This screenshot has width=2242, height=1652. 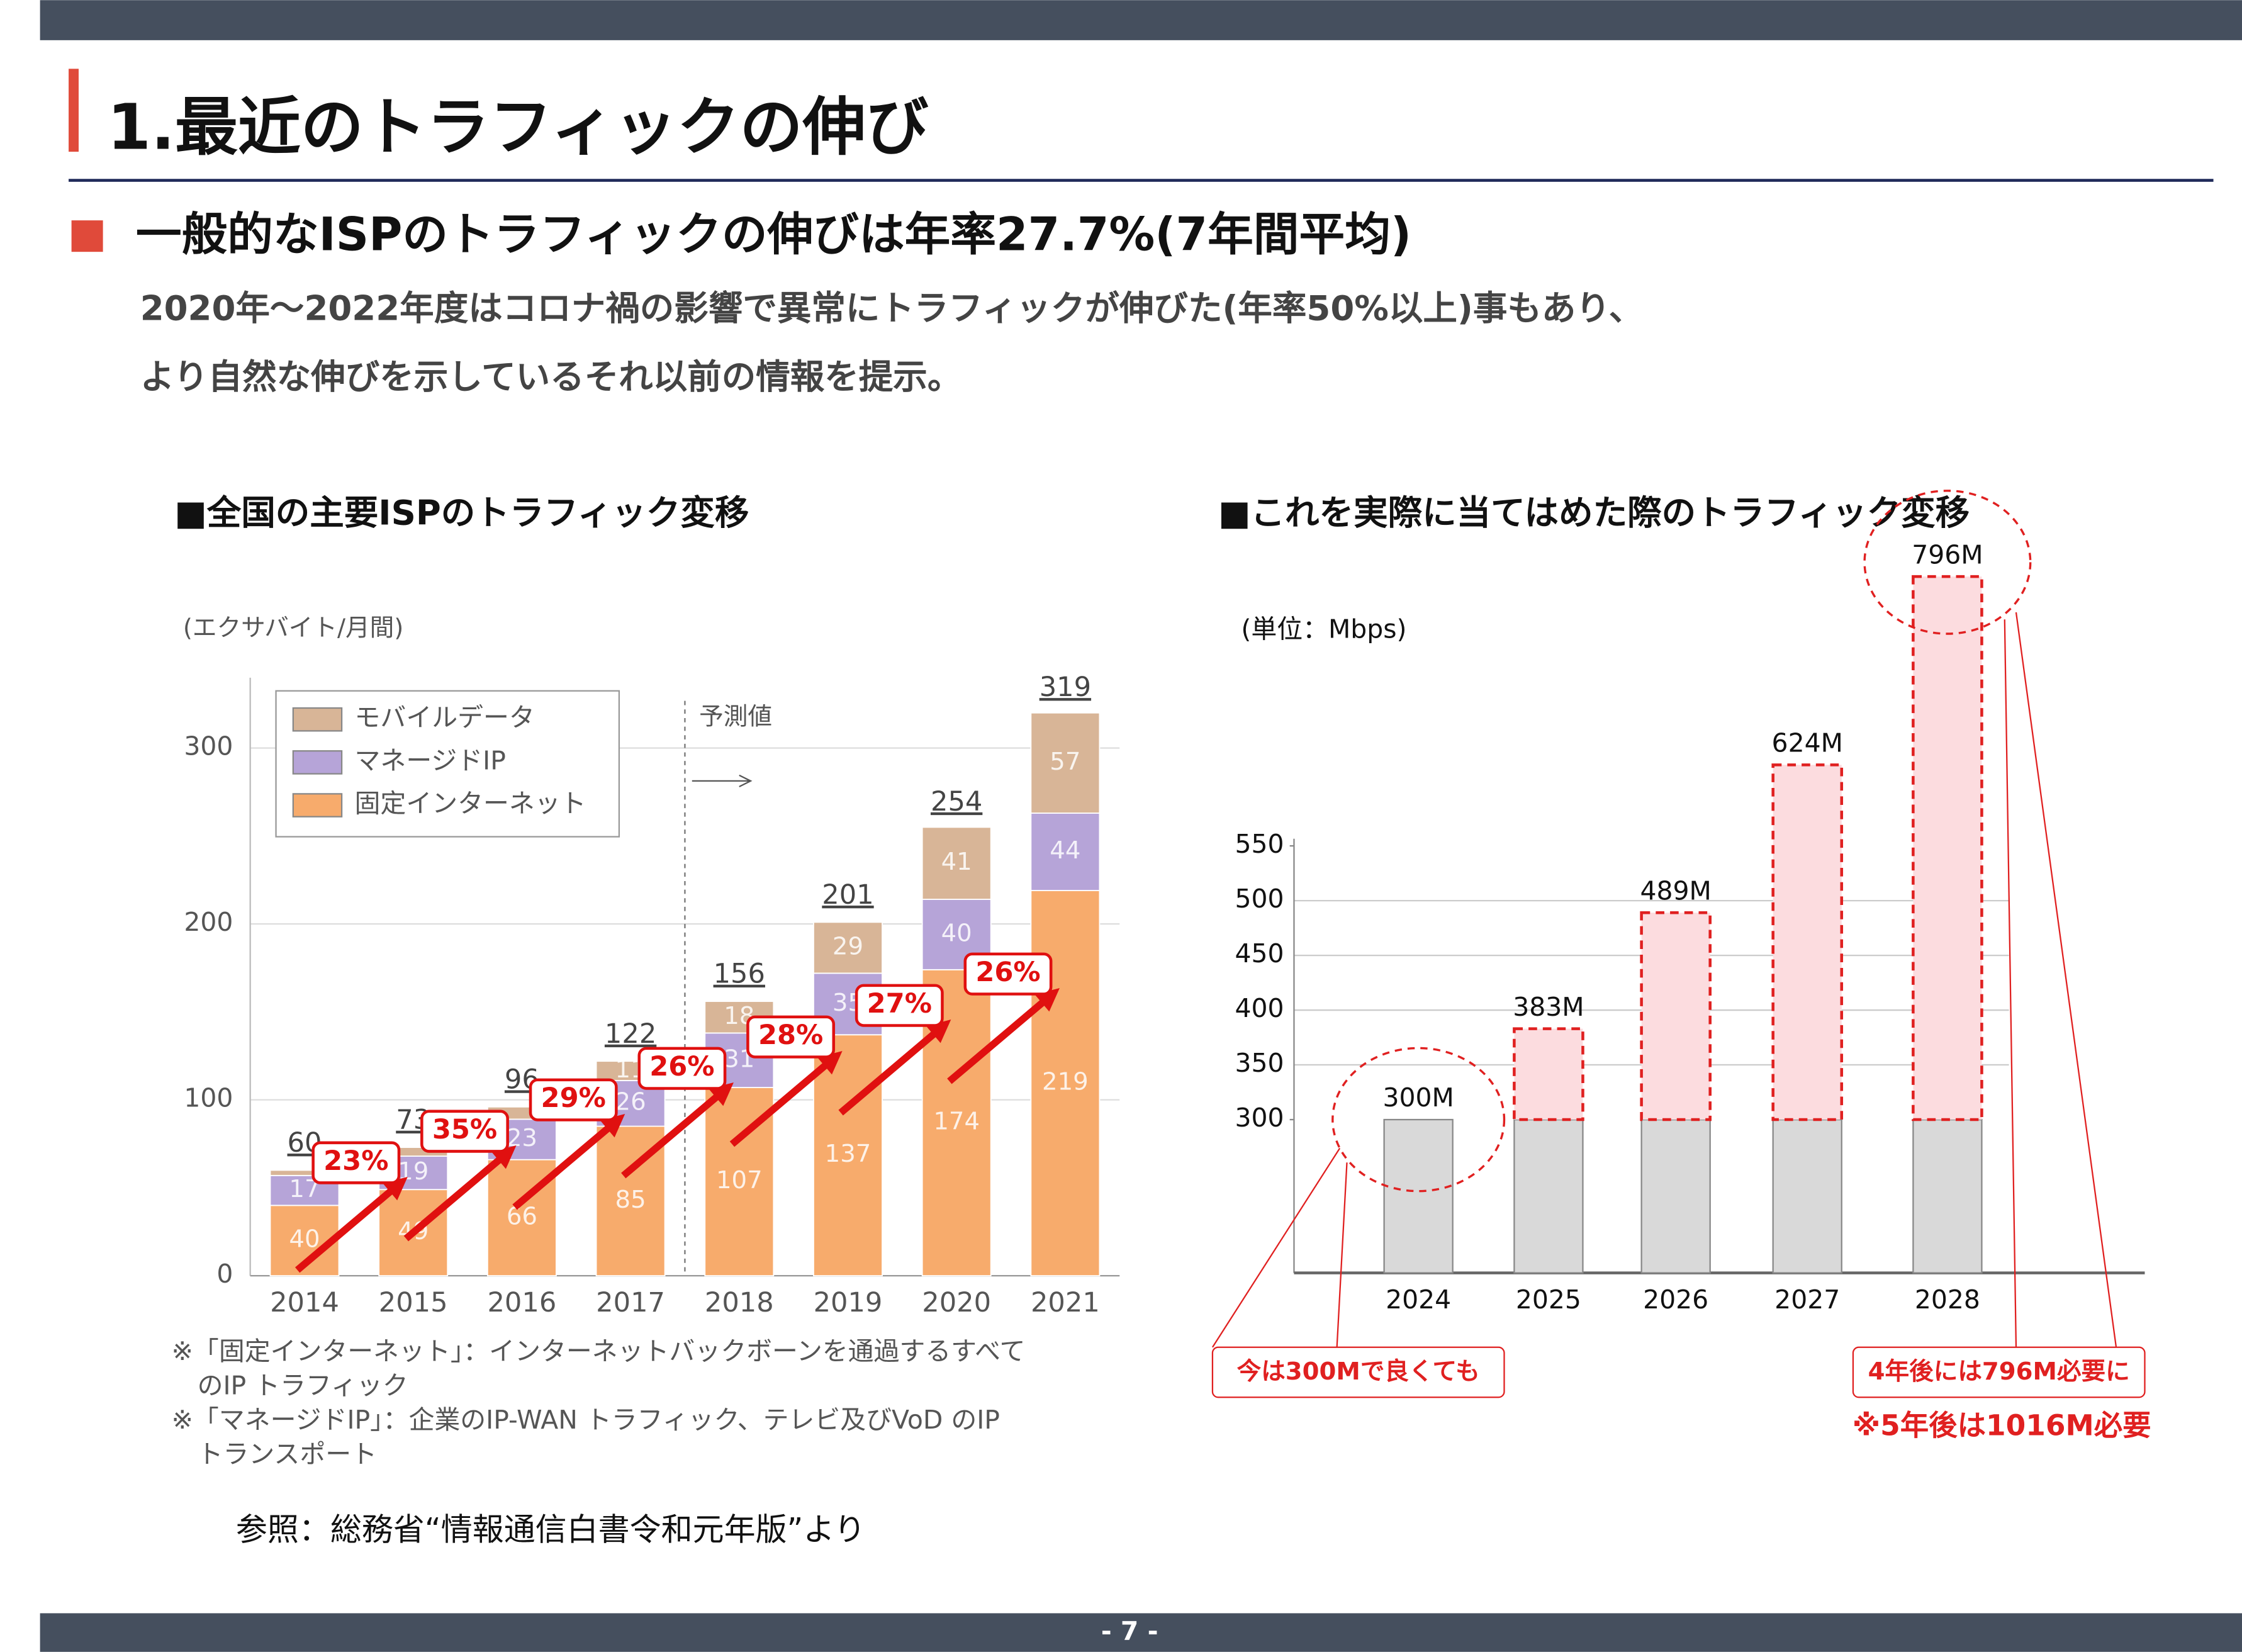 What do you see at coordinates (1675, 1299) in the screenshot?
I see `x-tick-label: 2026` at bounding box center [1675, 1299].